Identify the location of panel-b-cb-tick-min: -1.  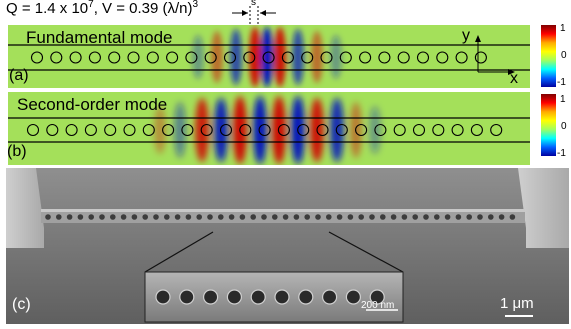
(561, 153).